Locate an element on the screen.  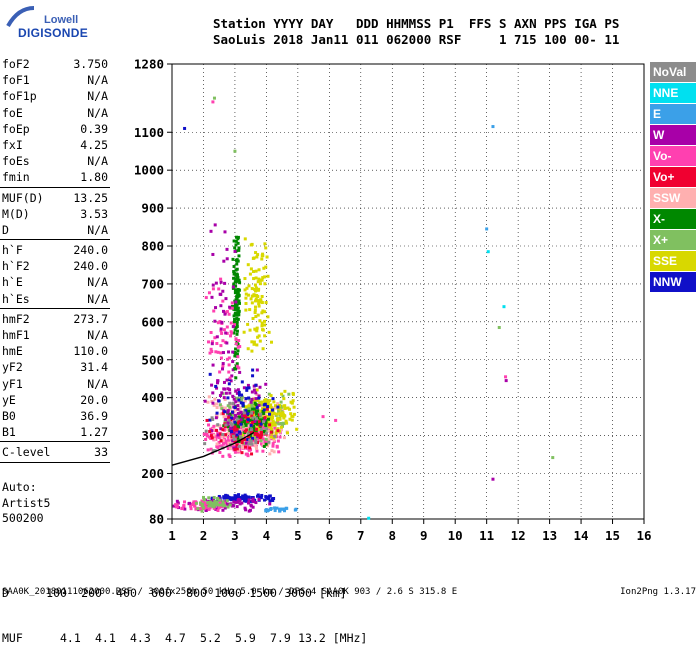
legend-item-nne: NNE is located at coordinates (673, 92).